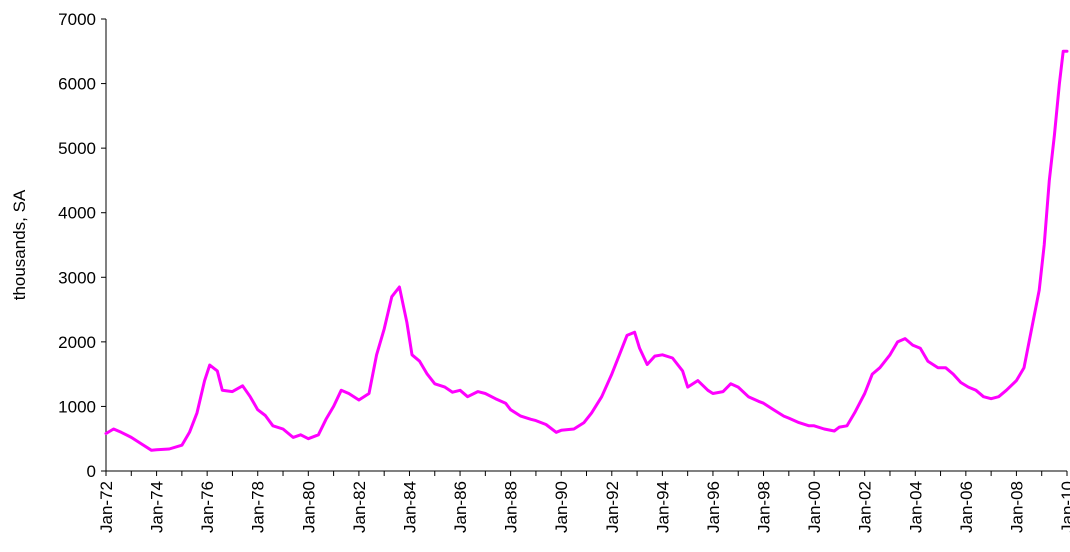  Describe the element at coordinates (77, 342) in the screenshot. I see `y-tick-label: 2000` at that location.